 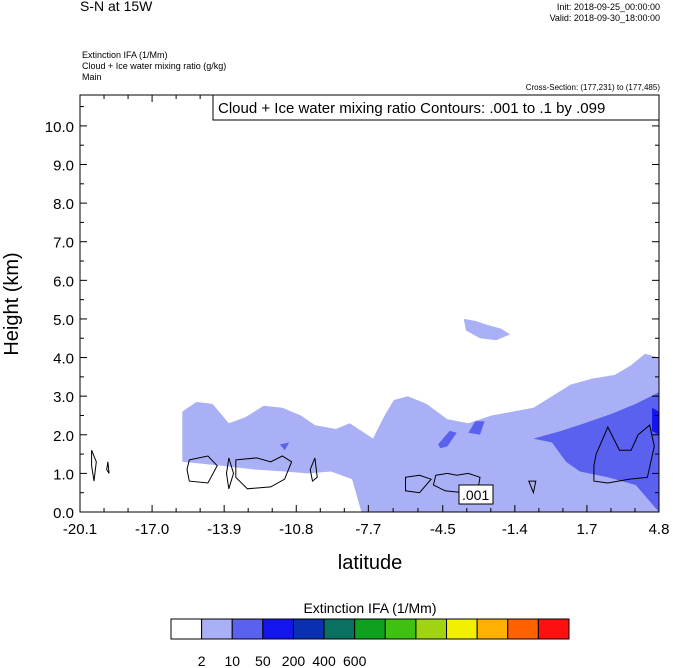 I want to click on init-time: Init: 2018-09-25_00:00:00, so click(x=608, y=7).